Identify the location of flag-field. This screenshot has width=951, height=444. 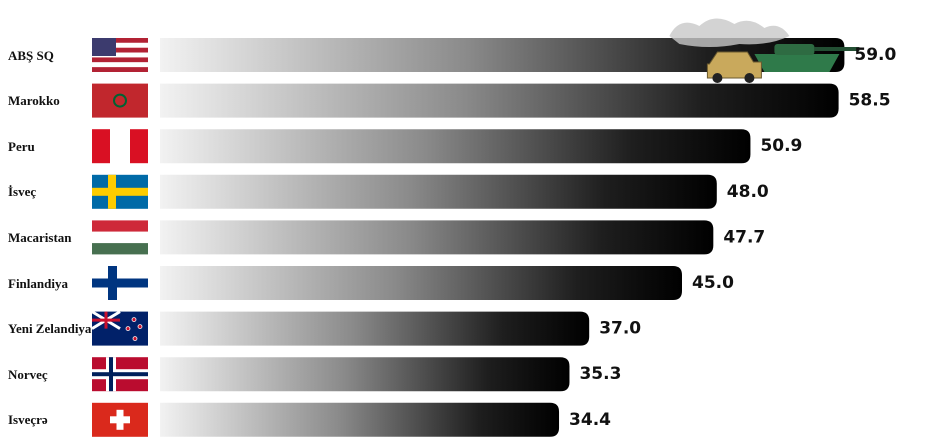
(120, 100).